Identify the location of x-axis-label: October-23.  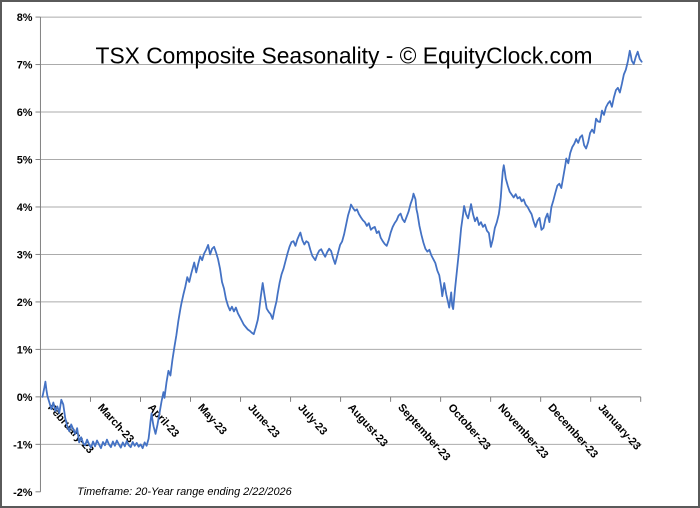
(468, 427).